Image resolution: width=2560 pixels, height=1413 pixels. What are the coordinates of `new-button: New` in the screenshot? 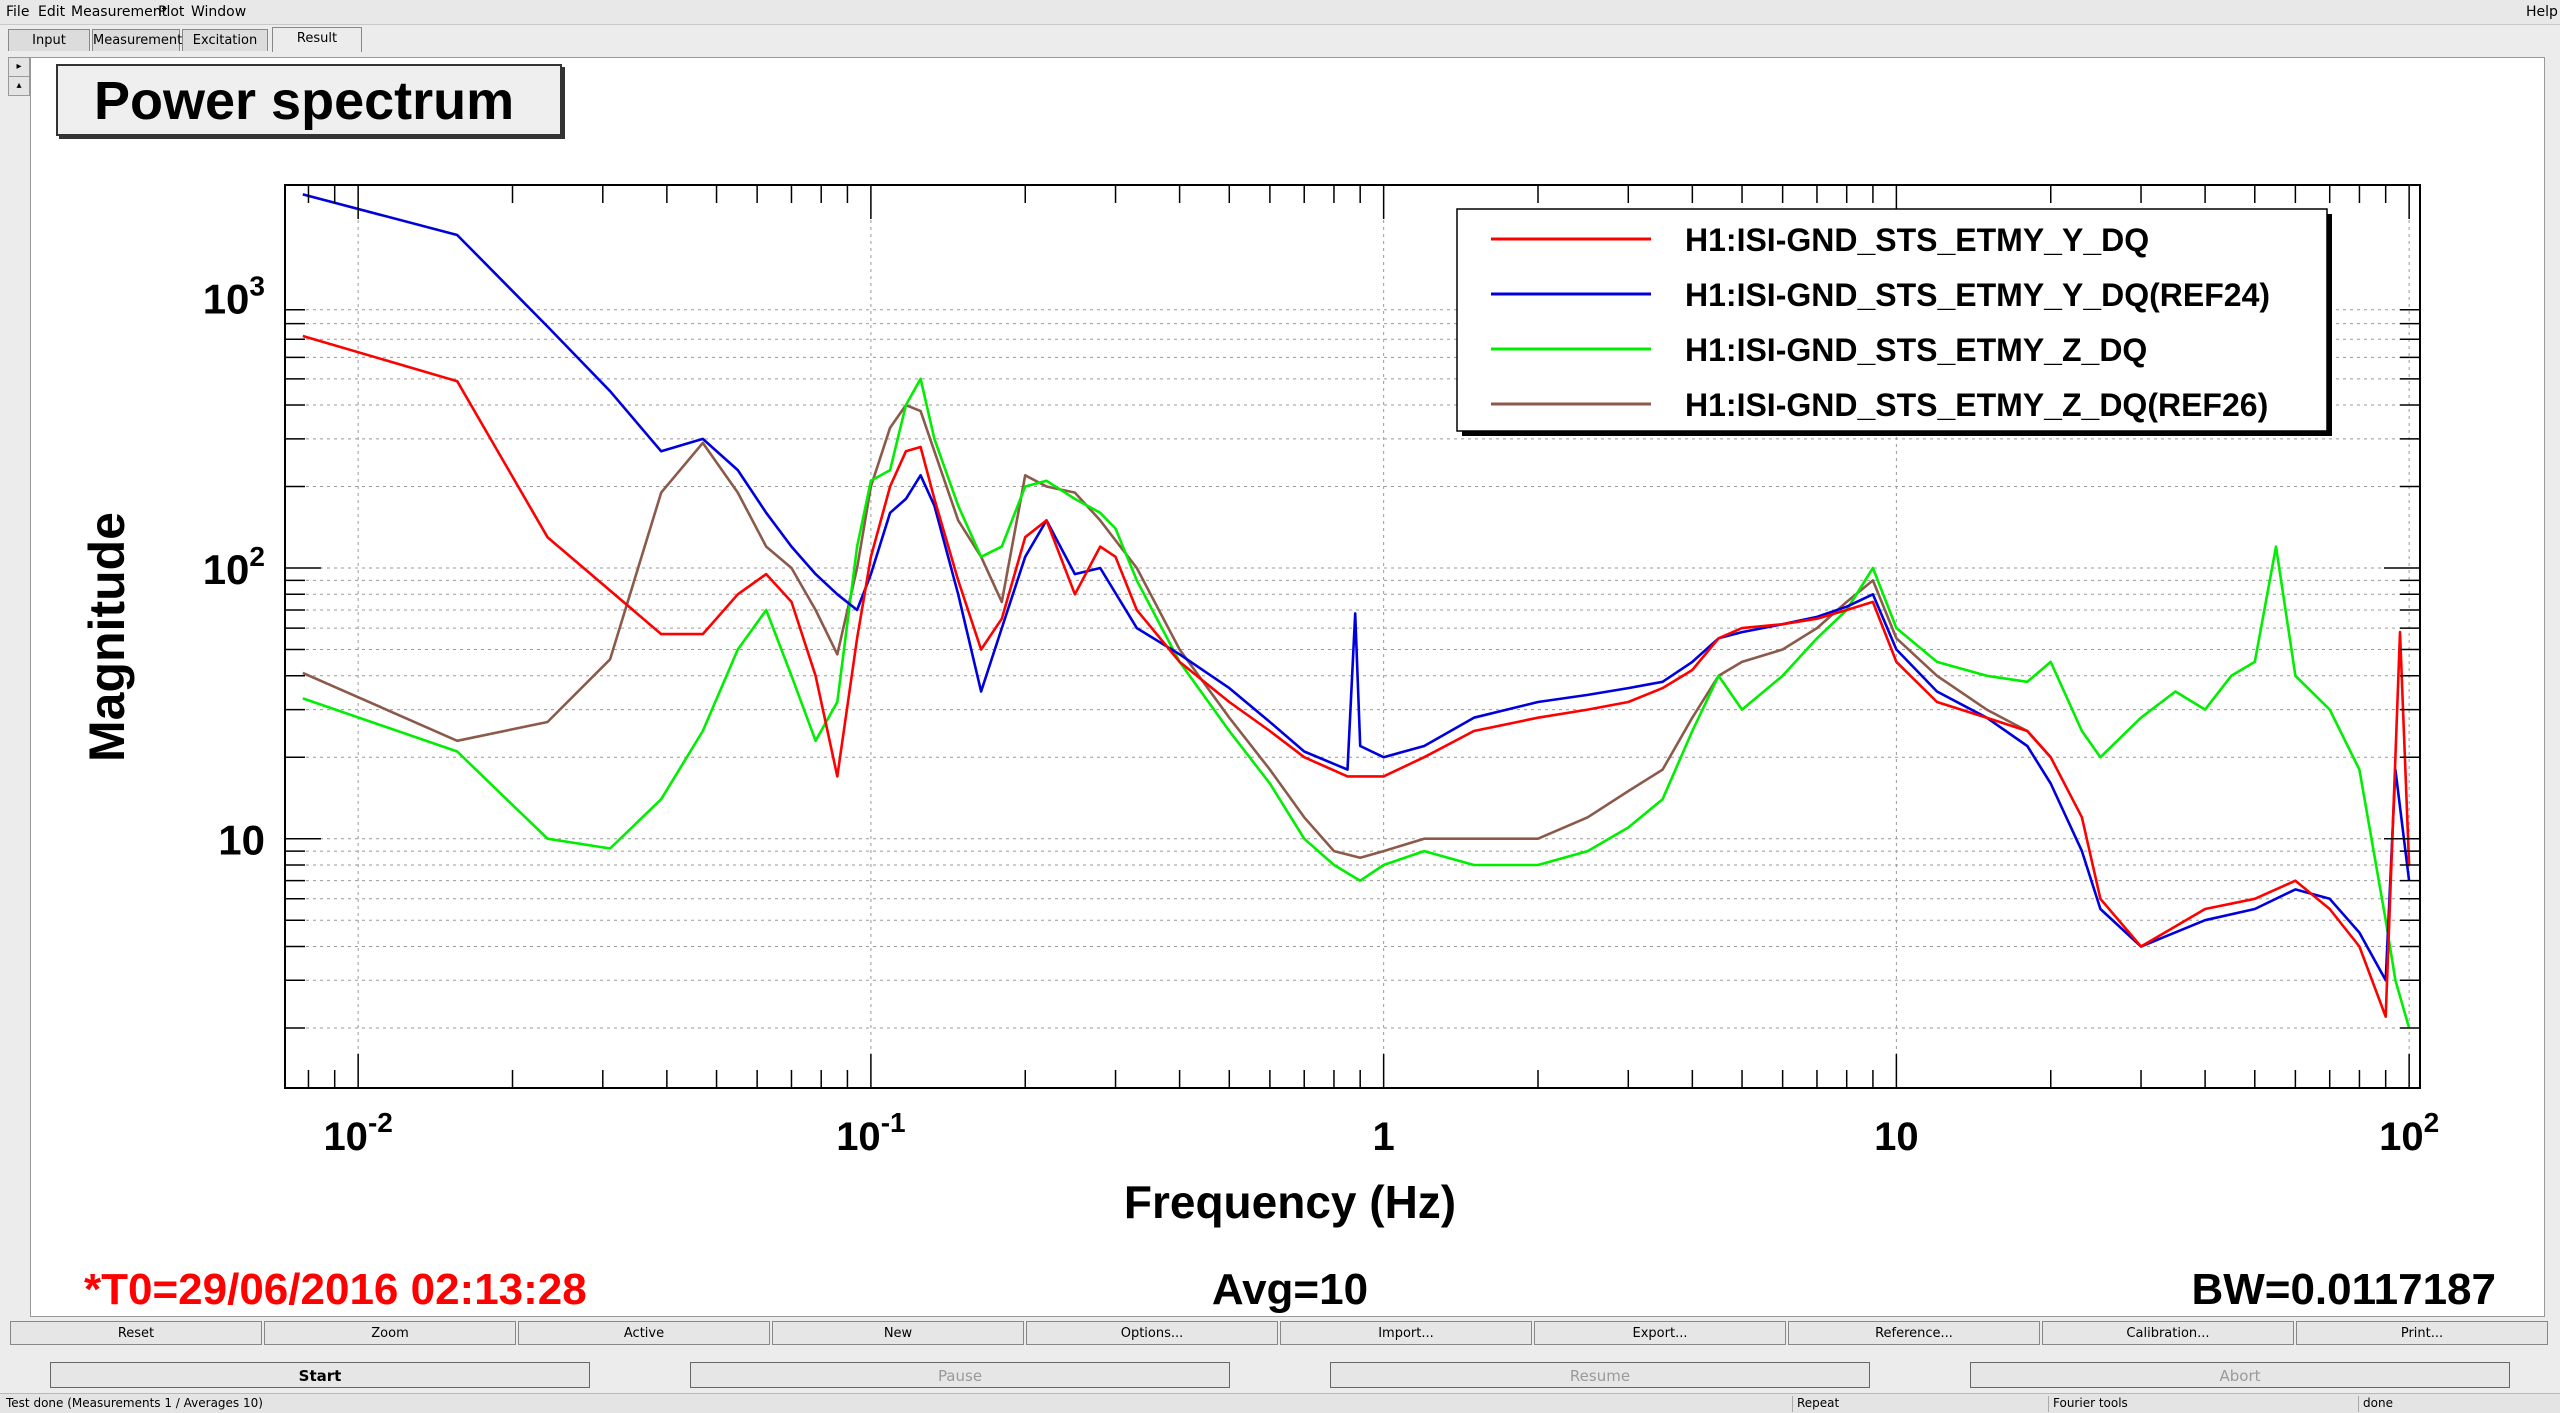 It's located at (898, 1333).